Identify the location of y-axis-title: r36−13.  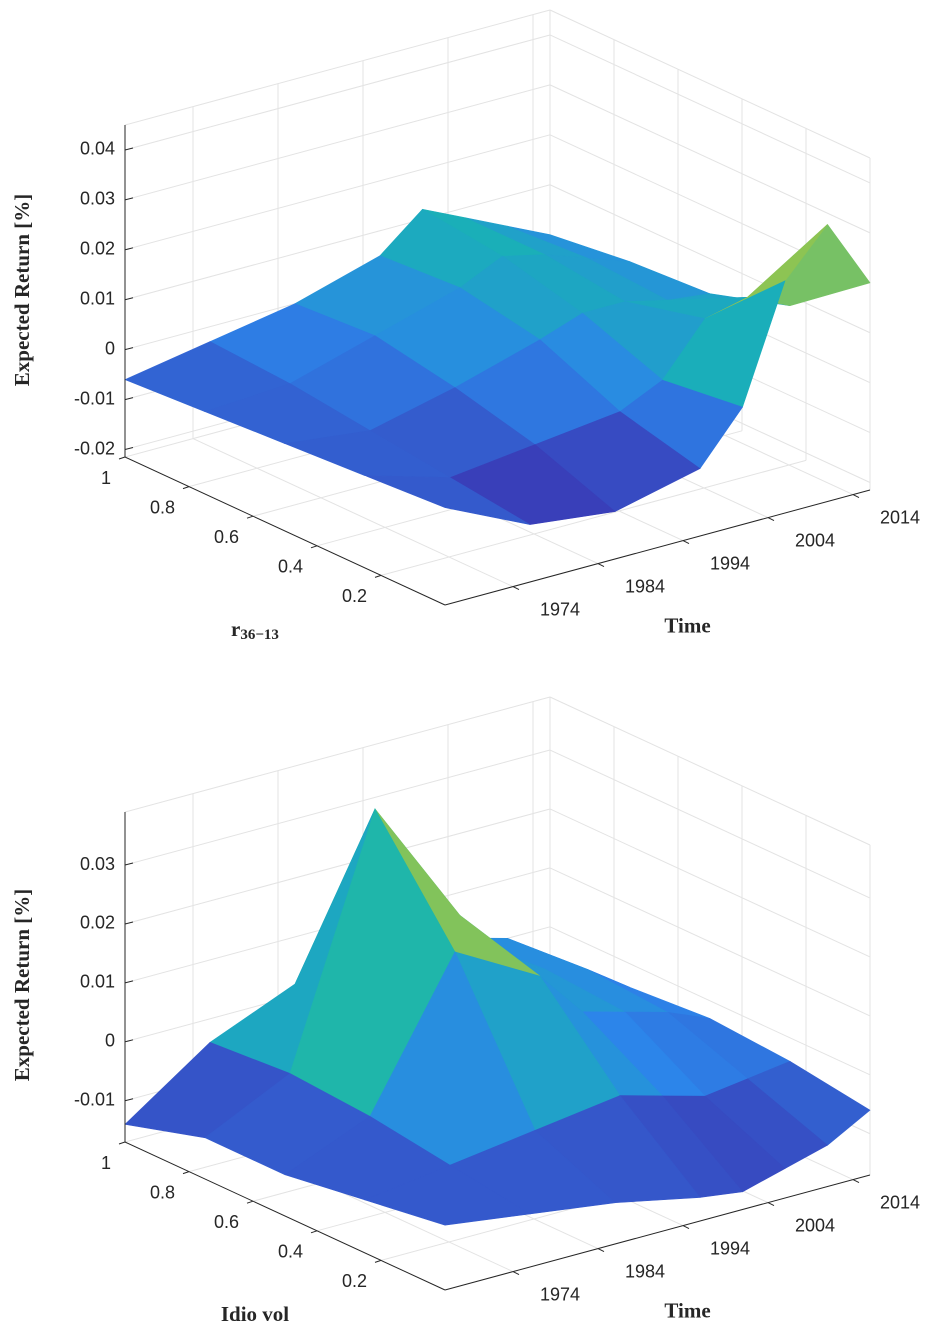
(255, 630).